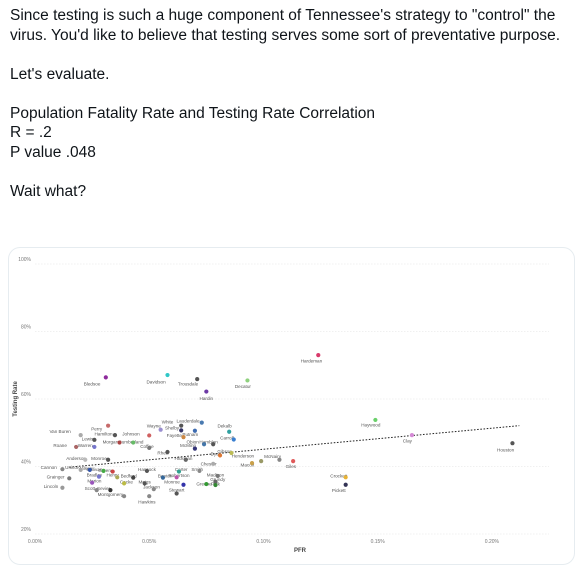  Describe the element at coordinates (188, 384) in the screenshot. I see `point-label: Trousdale` at that location.